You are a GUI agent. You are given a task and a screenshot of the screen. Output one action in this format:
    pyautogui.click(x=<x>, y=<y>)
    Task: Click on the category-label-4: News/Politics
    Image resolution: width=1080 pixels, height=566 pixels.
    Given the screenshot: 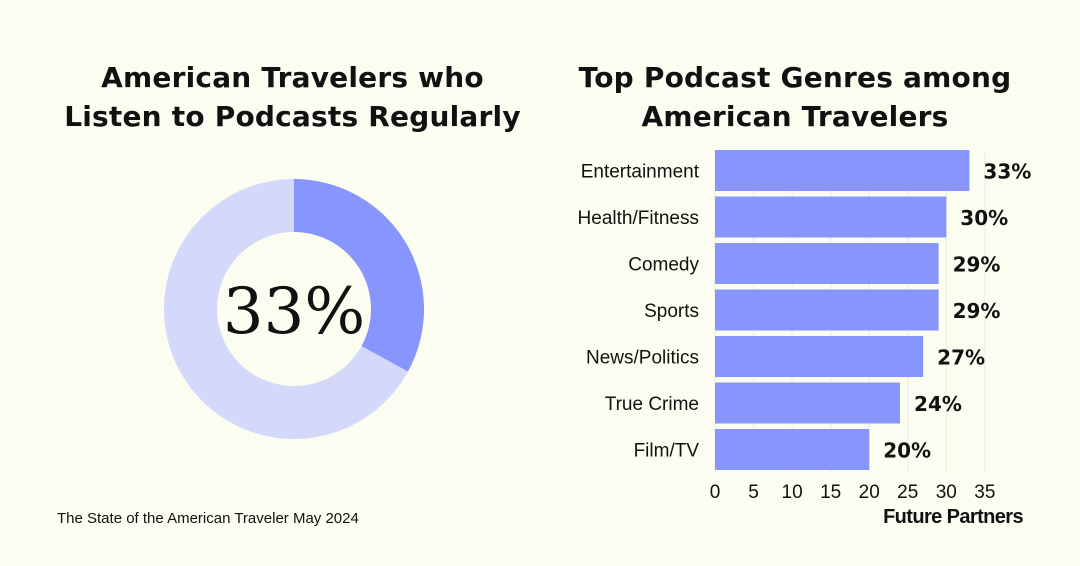 What is the action you would take?
    pyautogui.click(x=642, y=358)
    